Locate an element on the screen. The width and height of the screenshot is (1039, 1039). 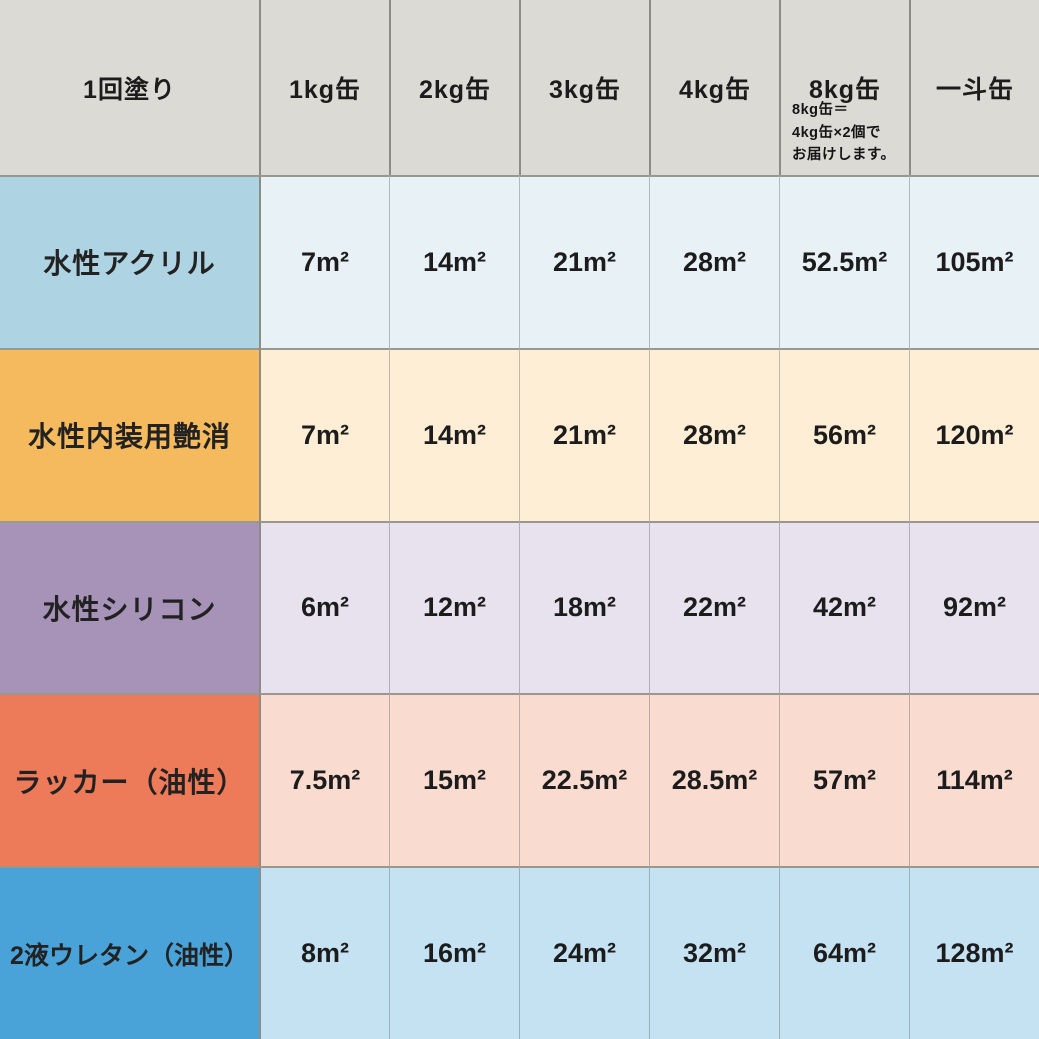
8kg-can-note: 8kg缶＝ 4kg缶×2個で お届けします。 is located at coordinates (844, 133).